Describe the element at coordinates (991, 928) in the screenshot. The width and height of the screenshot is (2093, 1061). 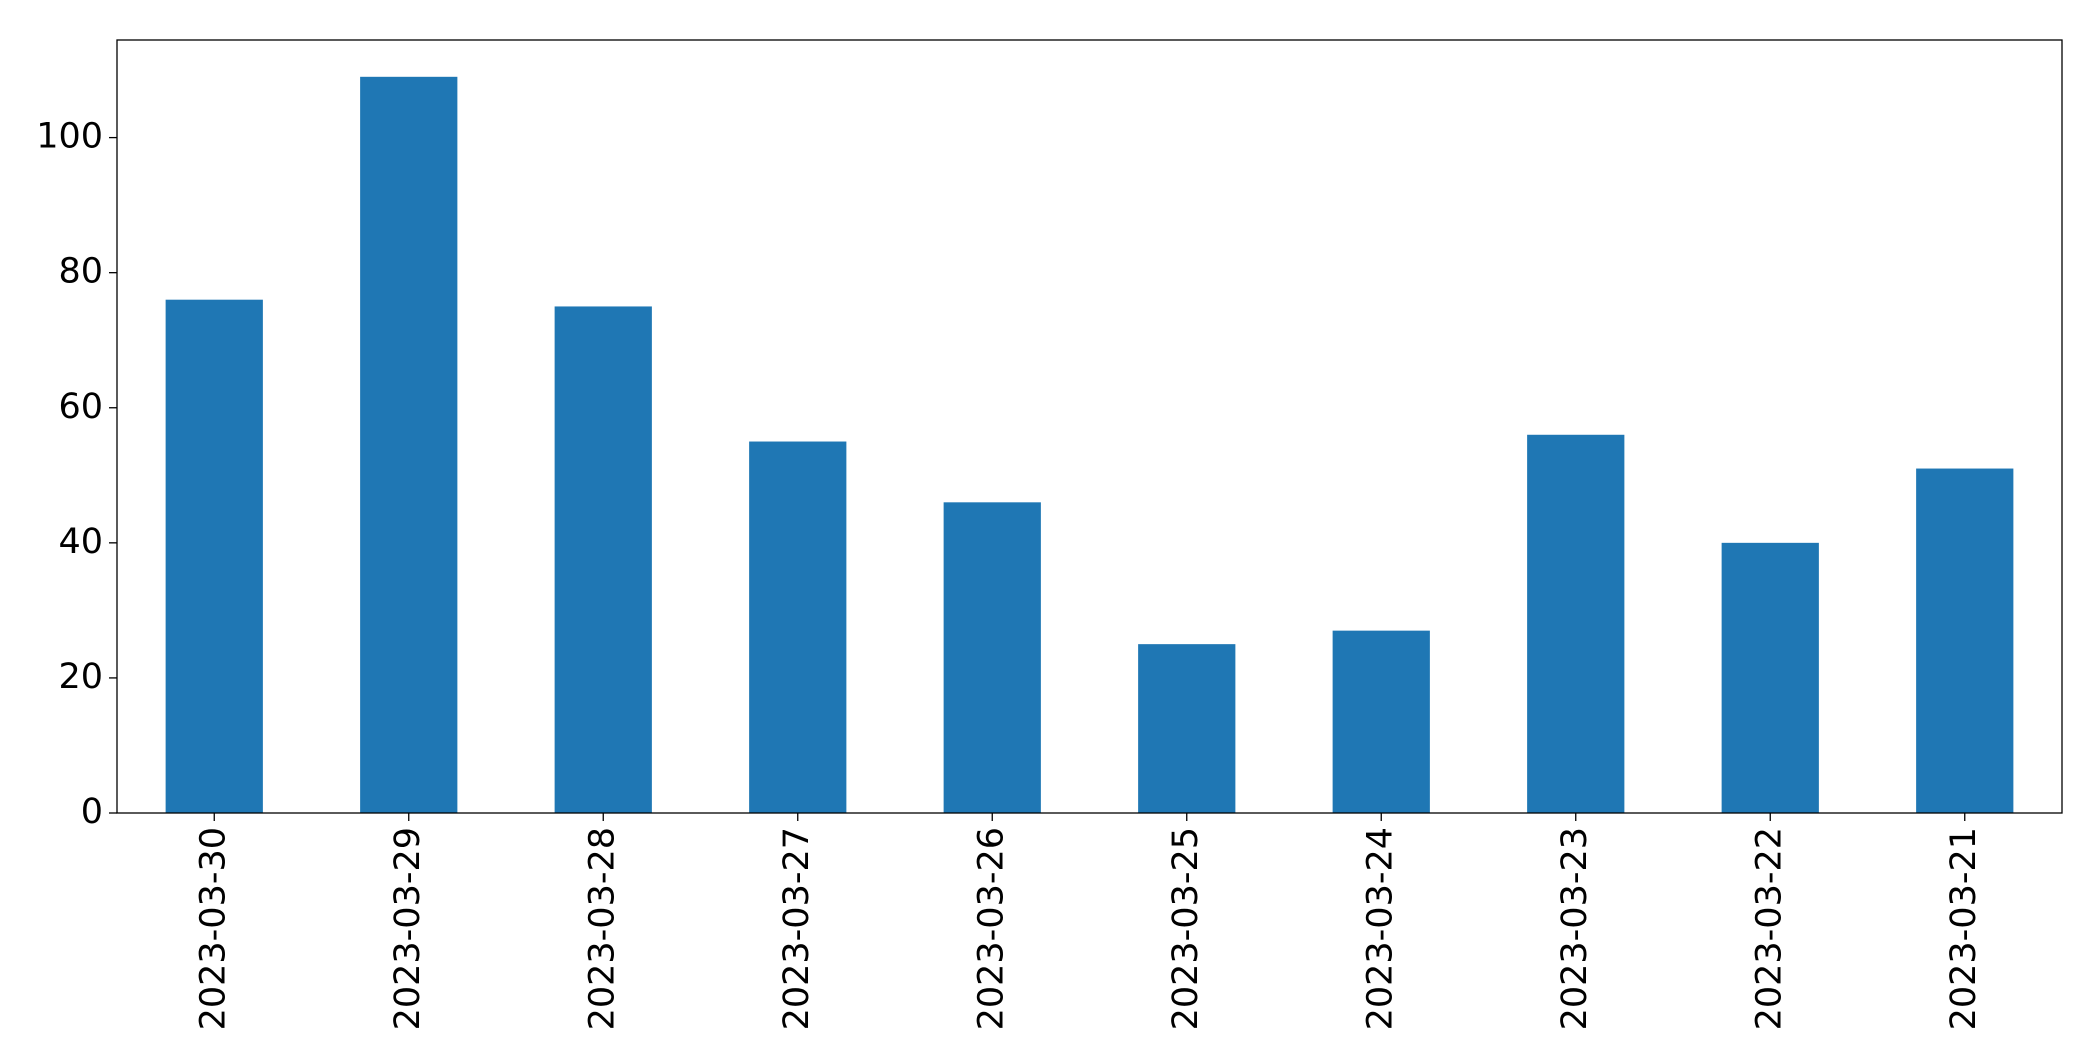
I see `x-tick-label: 2023-03-26` at that location.